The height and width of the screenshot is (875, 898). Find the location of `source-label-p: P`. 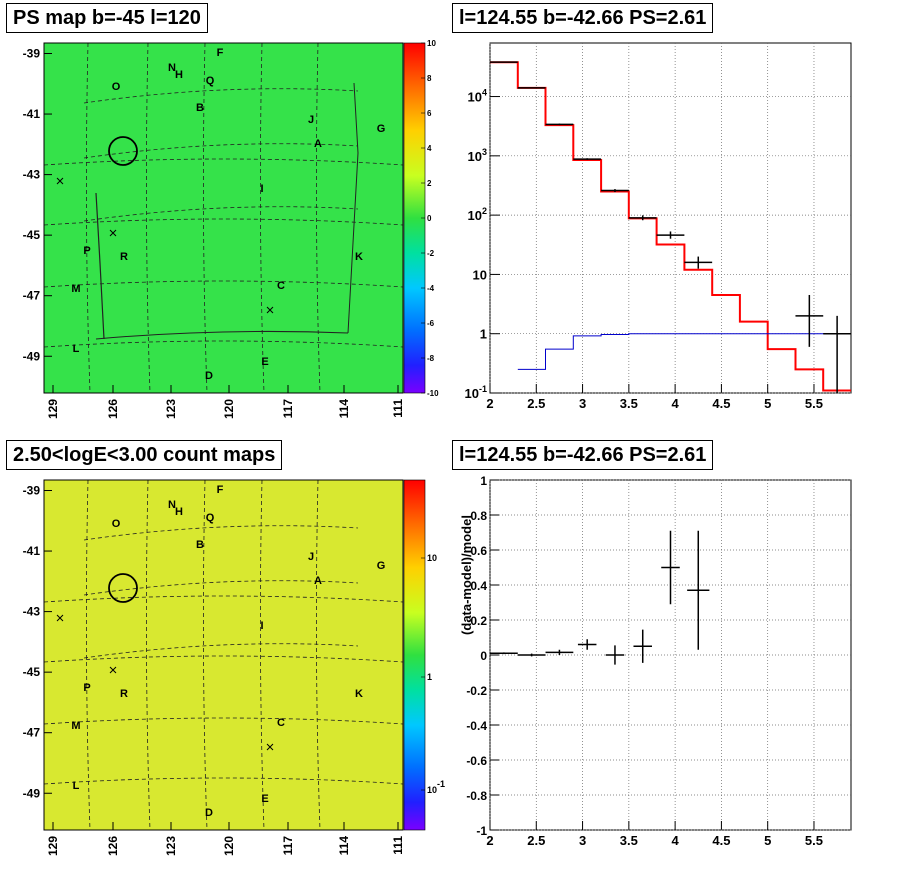

source-label-p: P is located at coordinates (86, 251).